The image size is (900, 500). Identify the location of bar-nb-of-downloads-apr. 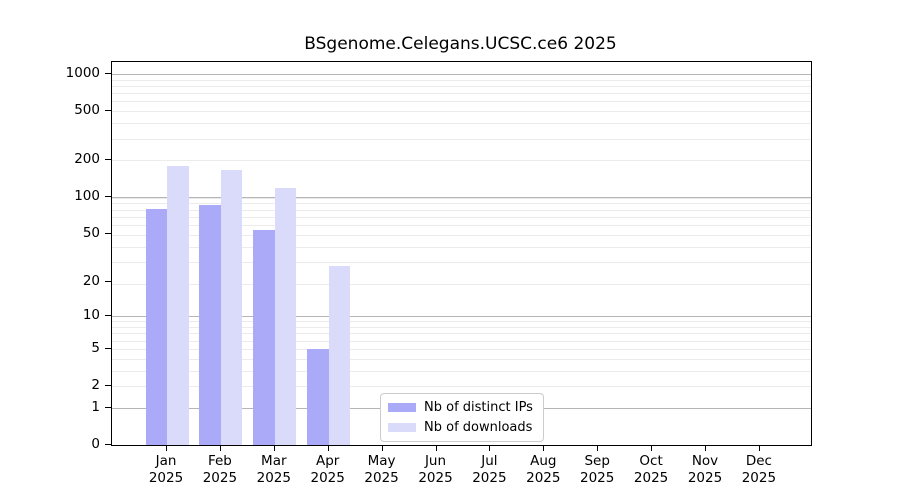
(339, 355).